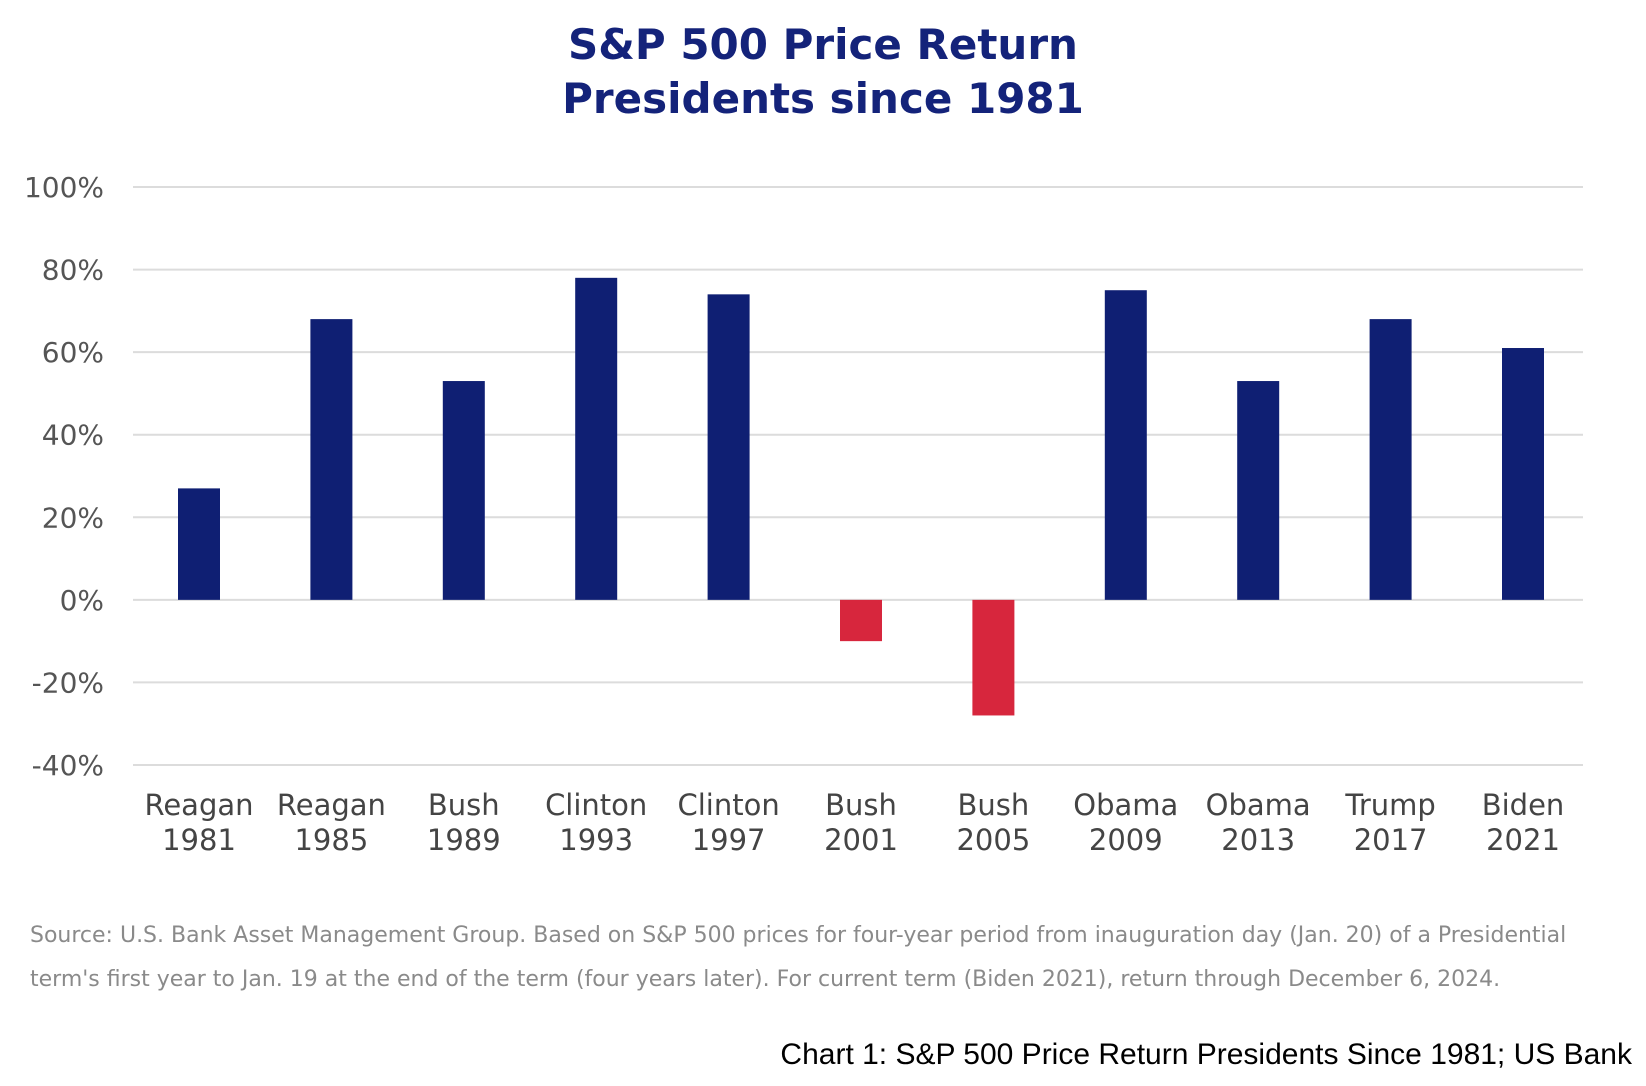 This screenshot has width=1646, height=1086. I want to click on y-tick-label: 100%, so click(64, 187).